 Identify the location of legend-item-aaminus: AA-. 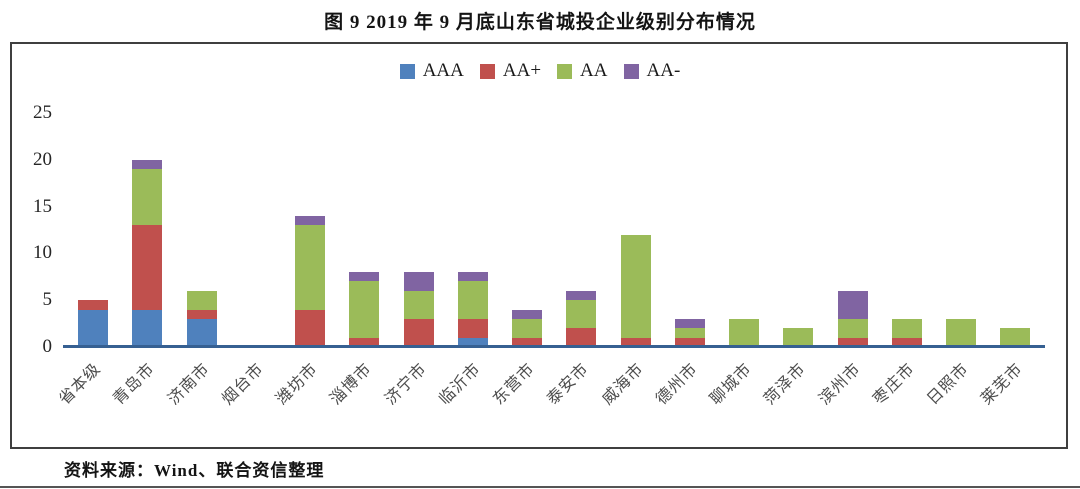
(652, 71).